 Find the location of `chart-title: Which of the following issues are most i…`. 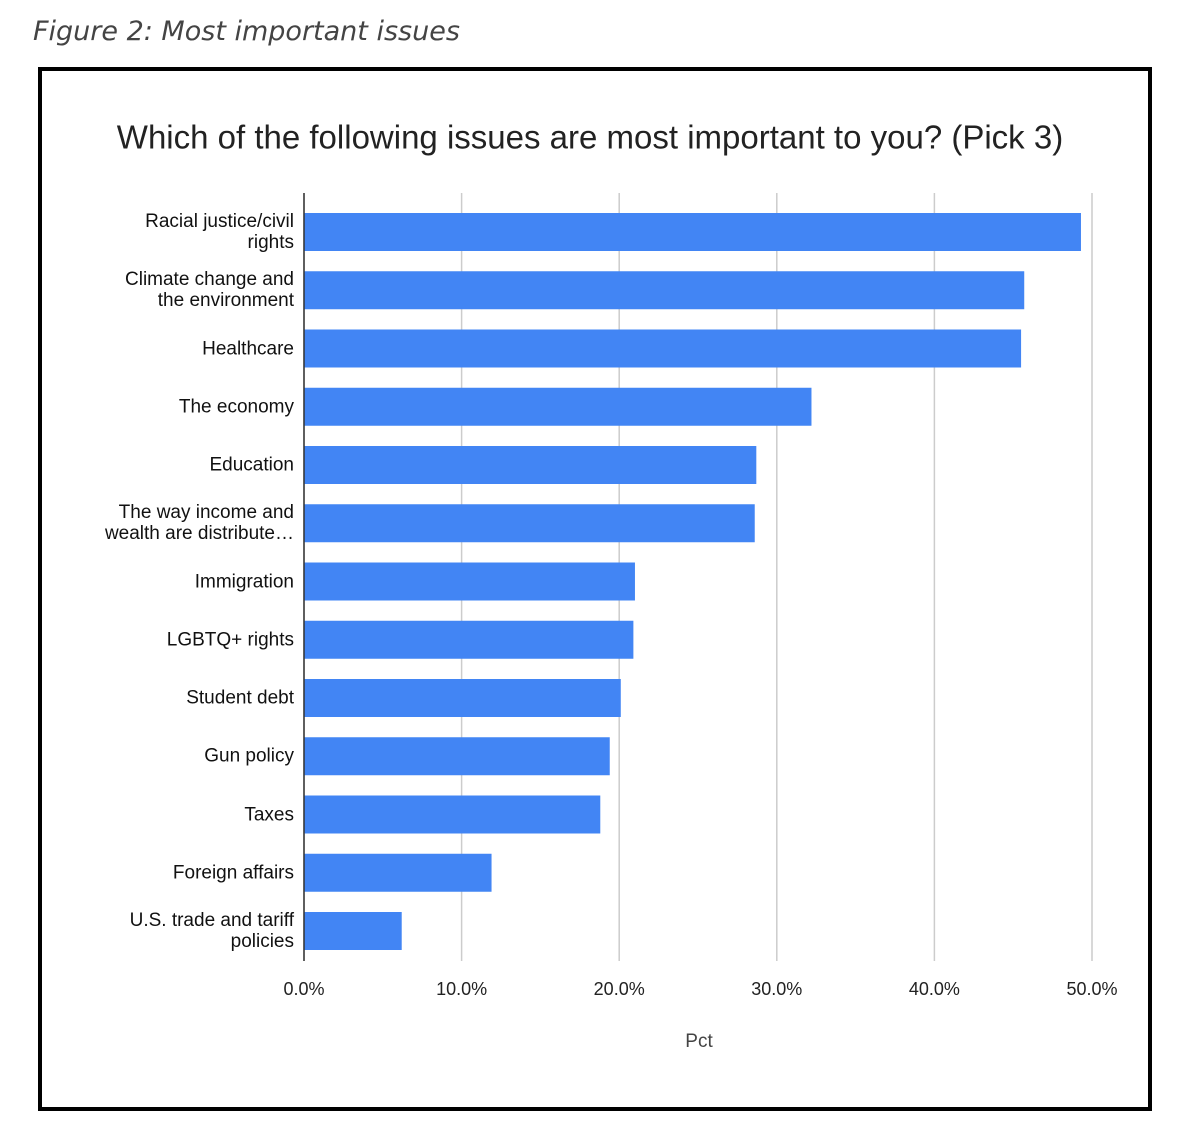

chart-title: Which of the following issues are most i… is located at coordinates (590, 137).